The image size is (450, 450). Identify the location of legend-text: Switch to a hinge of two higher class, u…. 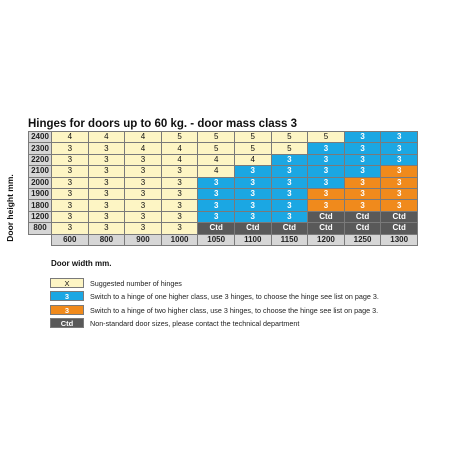
(234, 310).